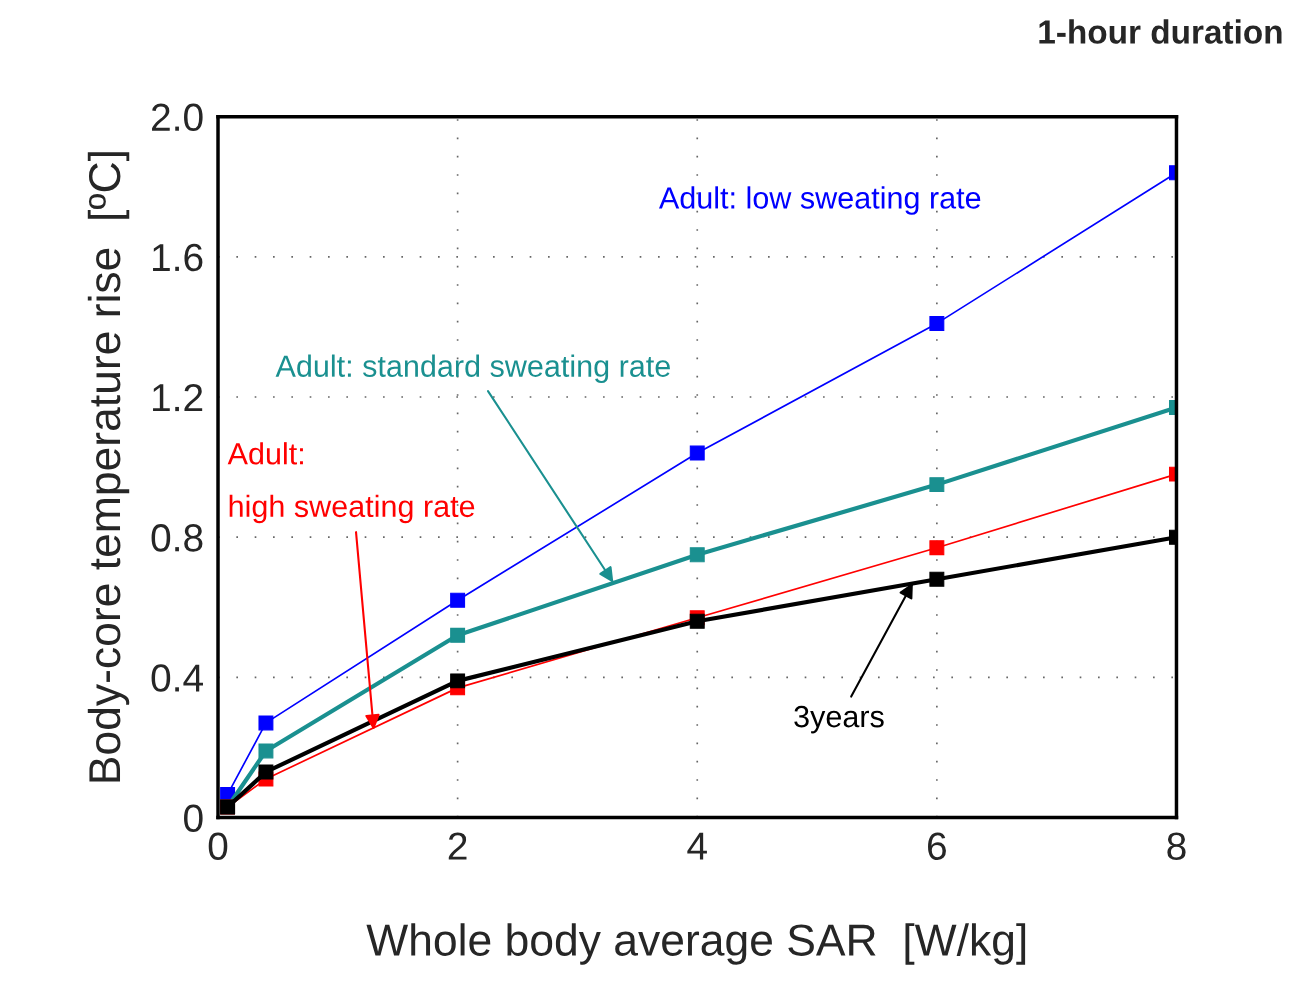  I want to click on y-tick-label: 0.4, so click(177, 678).